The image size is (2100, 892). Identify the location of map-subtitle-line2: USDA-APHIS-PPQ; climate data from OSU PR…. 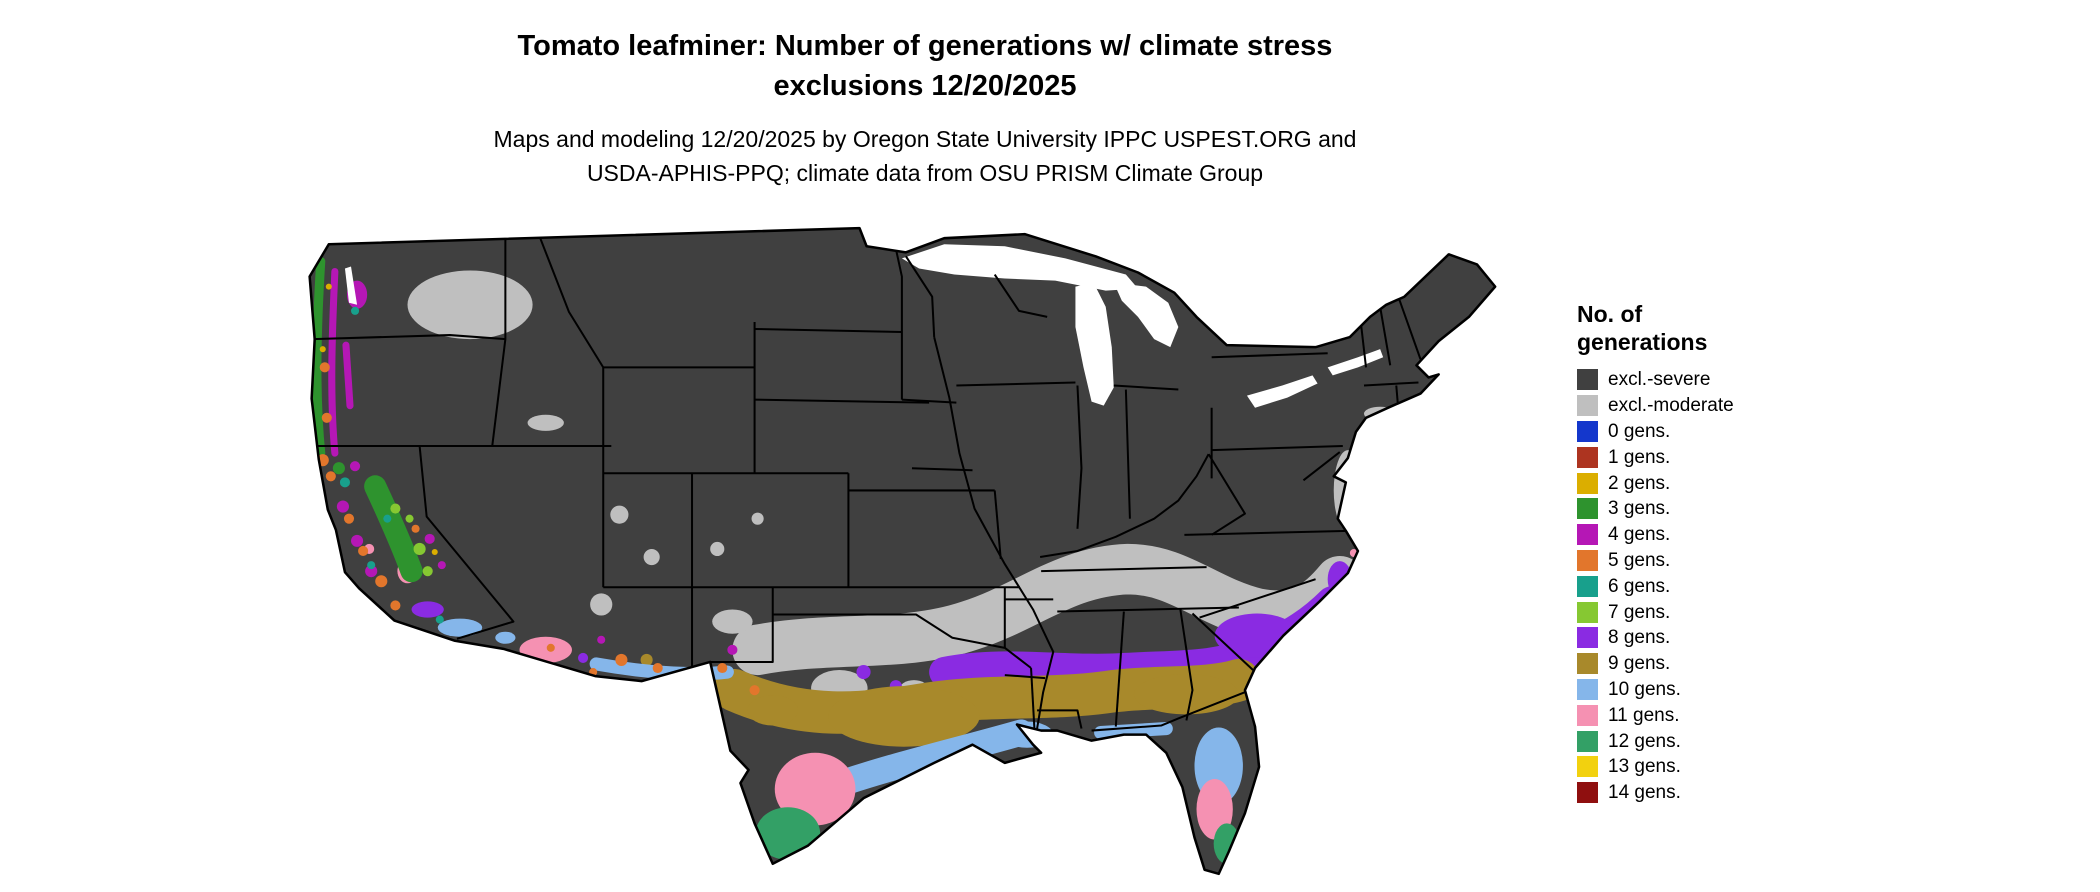
(925, 173).